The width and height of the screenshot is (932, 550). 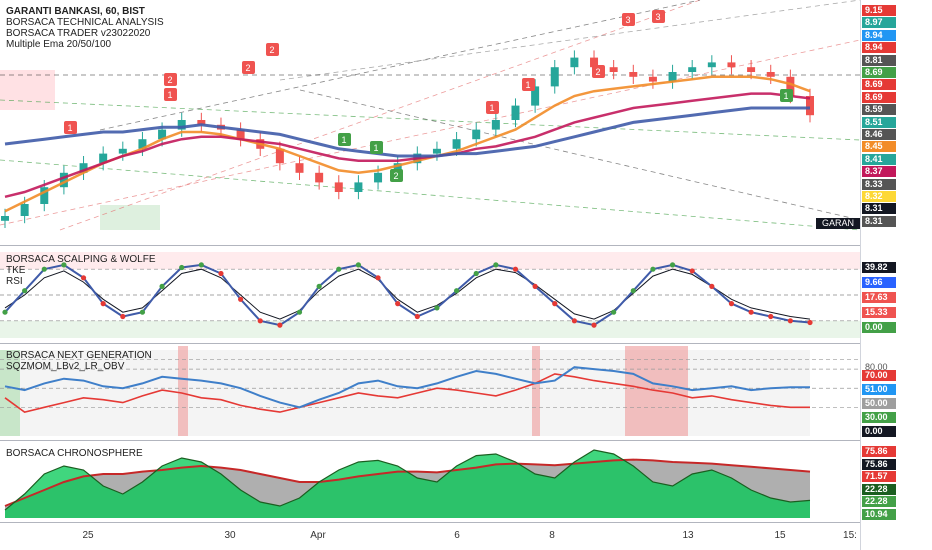 I want to click on price-tag: 9.15, so click(x=879, y=10).